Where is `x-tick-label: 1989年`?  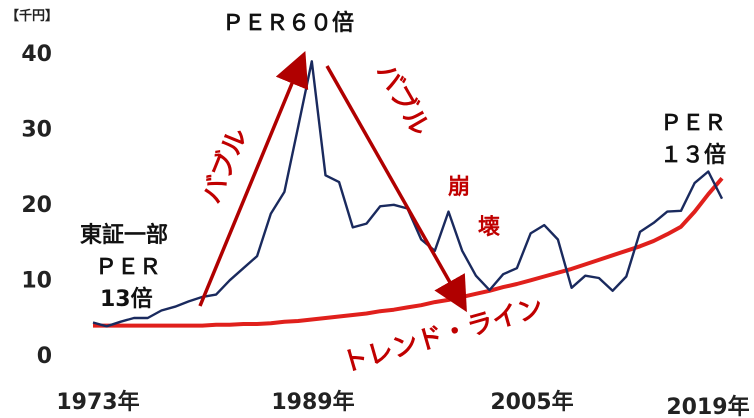
x-tick-label: 1989年 is located at coordinates (312, 402).